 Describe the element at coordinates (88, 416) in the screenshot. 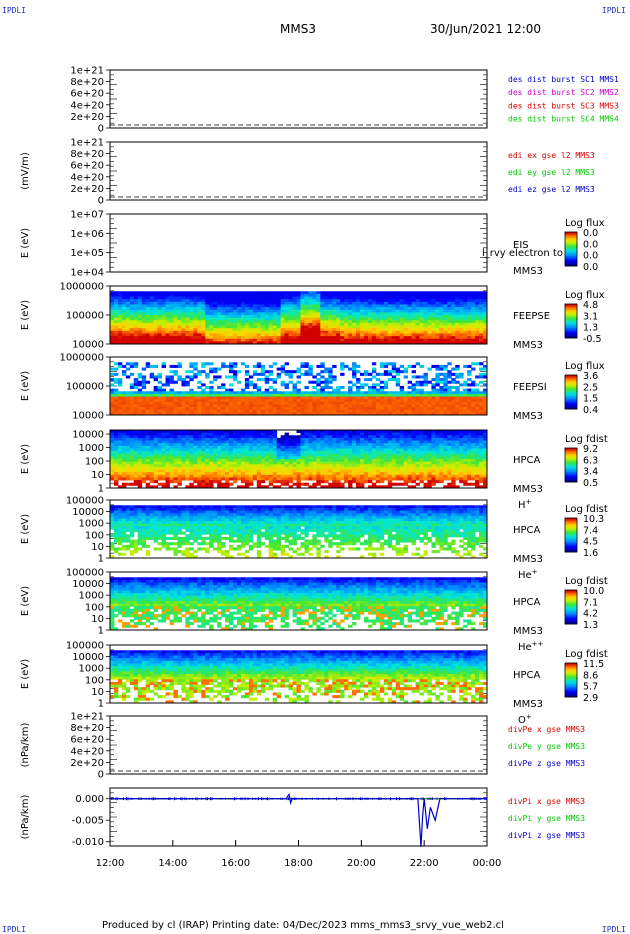

I see `y-tick-label: 10000` at that location.